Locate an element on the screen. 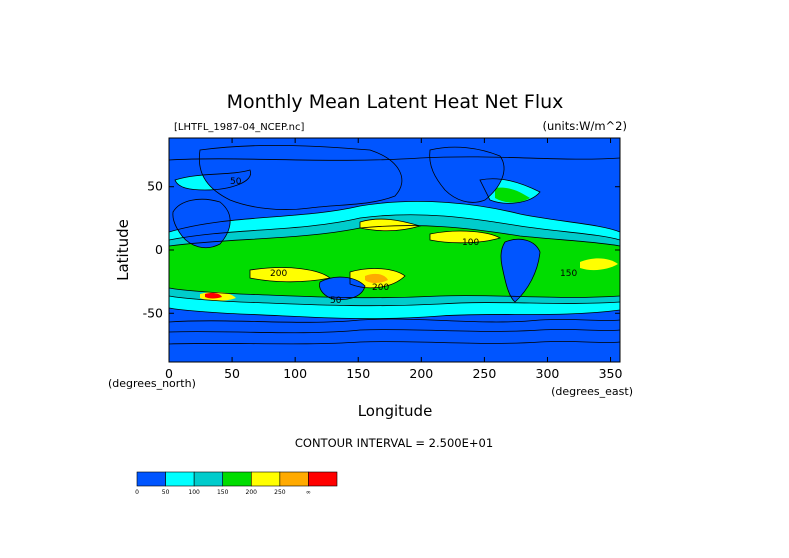 This screenshot has width=789, height=558. contour-label: 100 is located at coordinates (470, 243).